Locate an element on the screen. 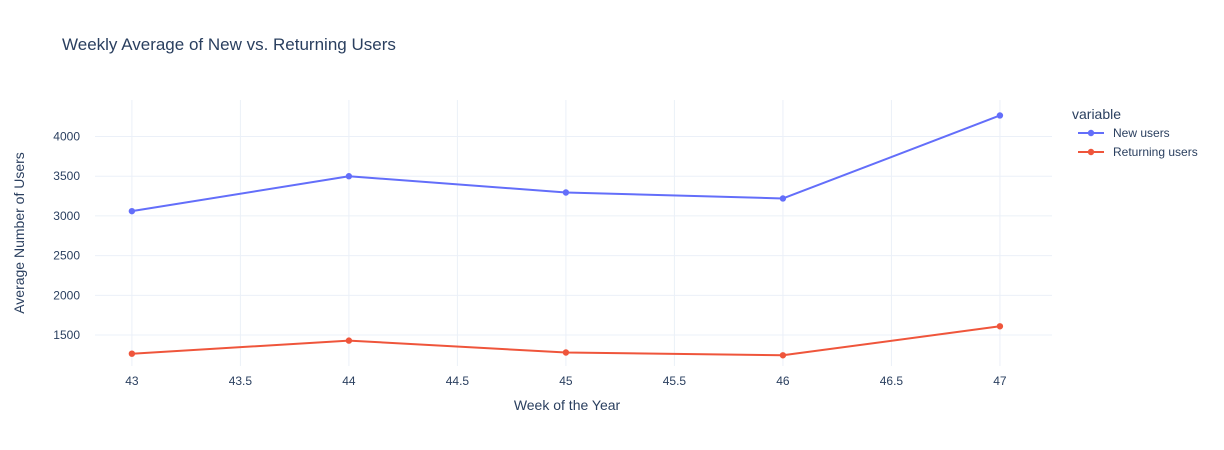 The width and height of the screenshot is (1224, 450). legend-item: New users is located at coordinates (1124, 133).